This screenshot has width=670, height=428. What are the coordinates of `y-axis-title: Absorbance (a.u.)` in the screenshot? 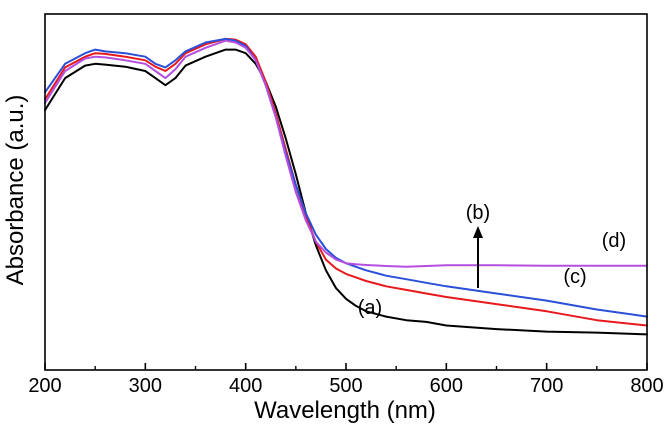 It's located at (15, 190).